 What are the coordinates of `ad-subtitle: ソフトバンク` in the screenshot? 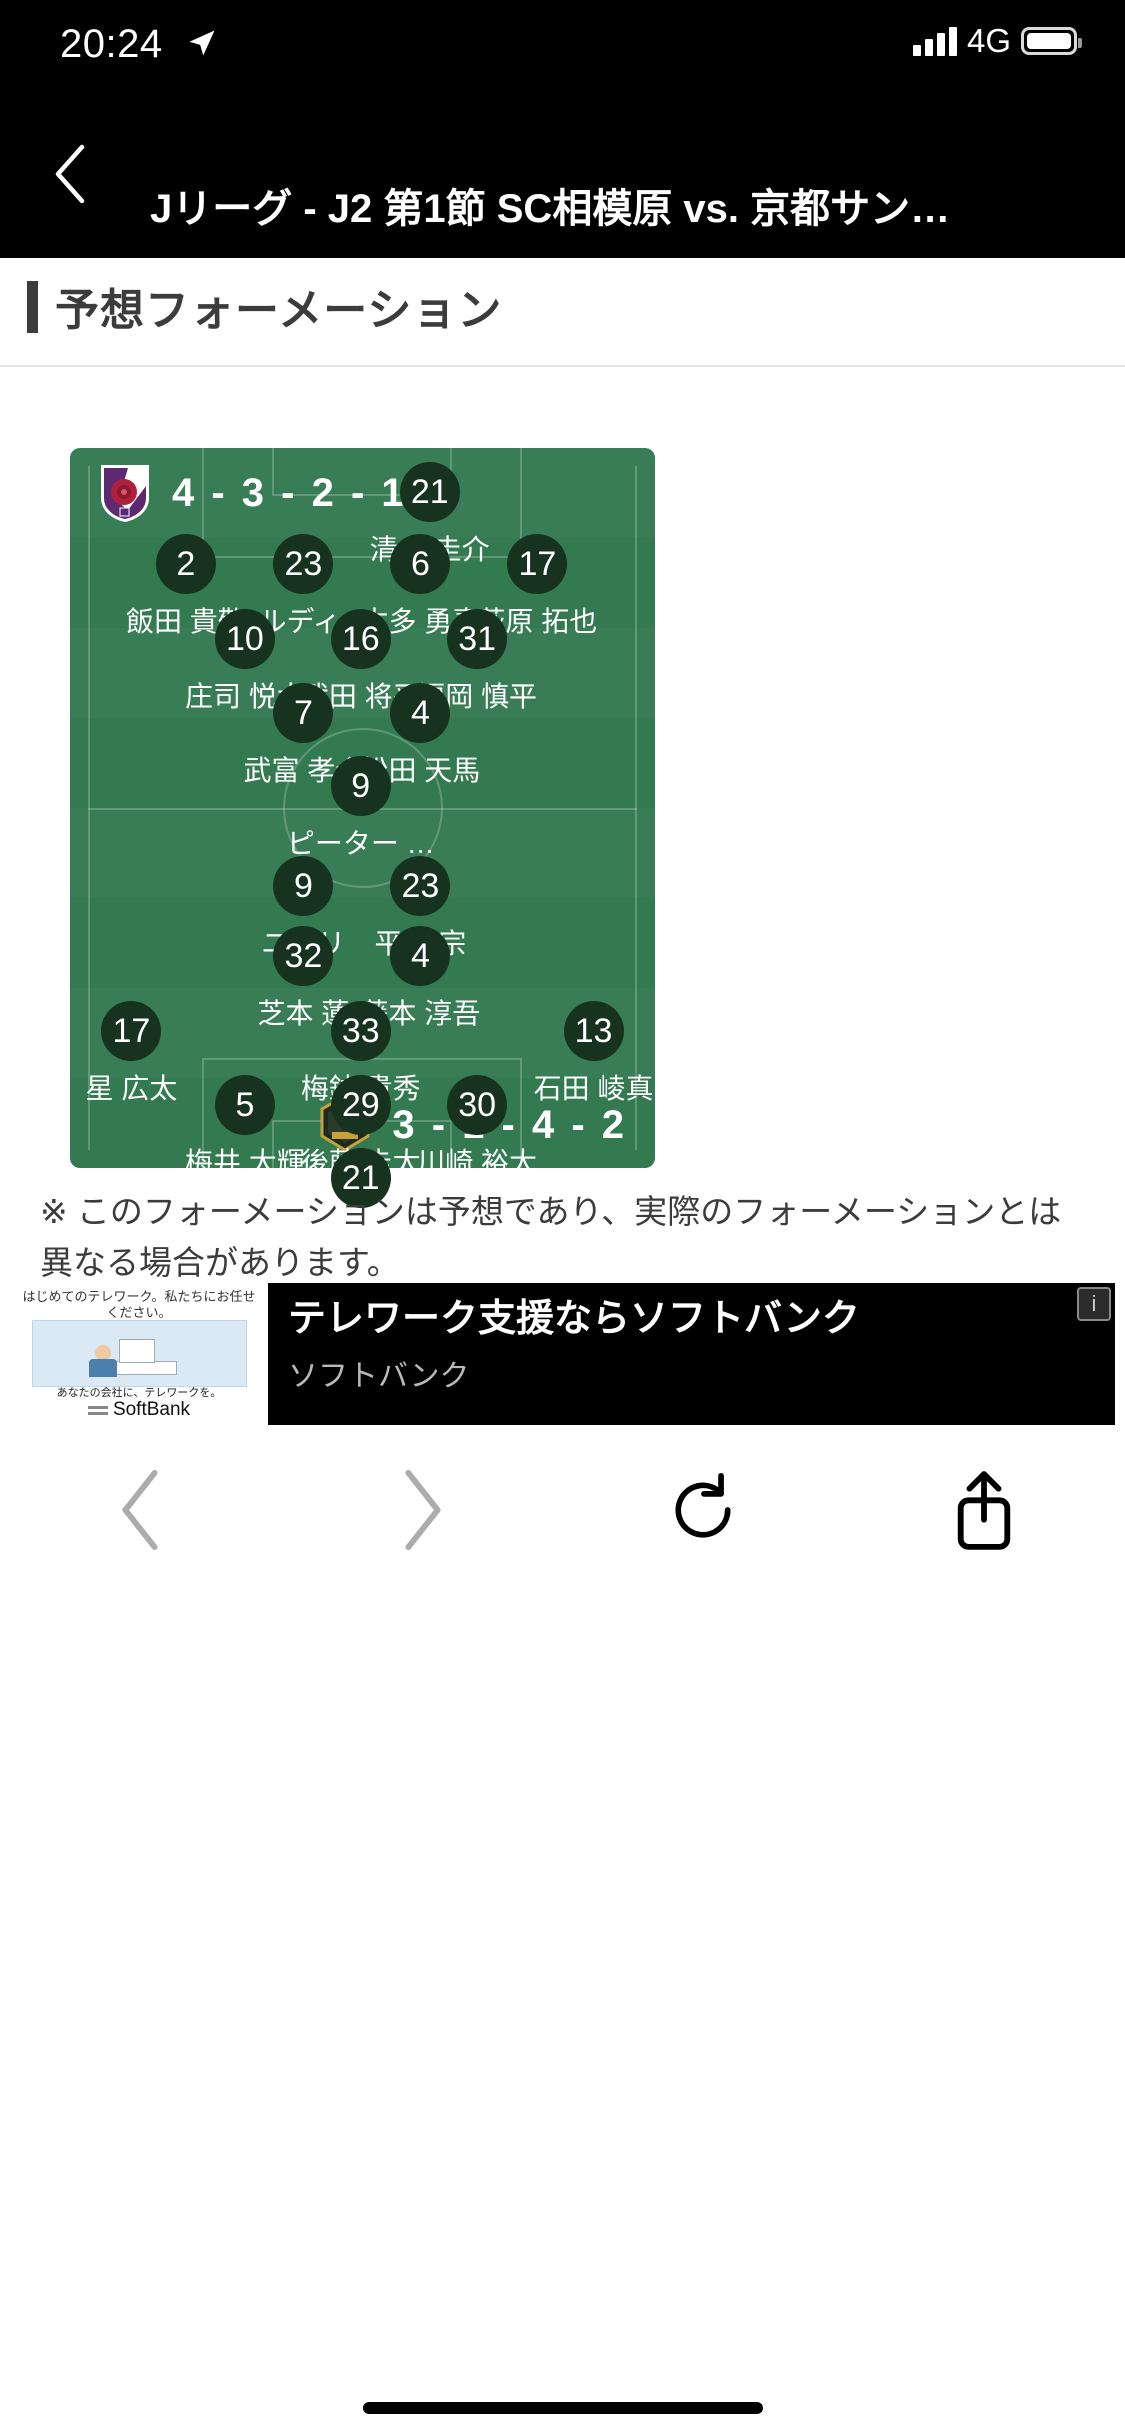 It's located at (379, 1376).